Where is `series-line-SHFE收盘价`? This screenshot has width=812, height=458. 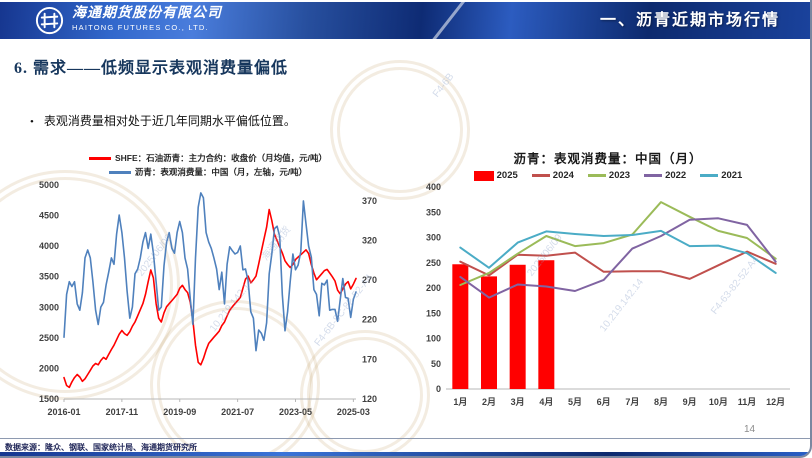
series-line-SHFE收盘价 is located at coordinates (210, 298).